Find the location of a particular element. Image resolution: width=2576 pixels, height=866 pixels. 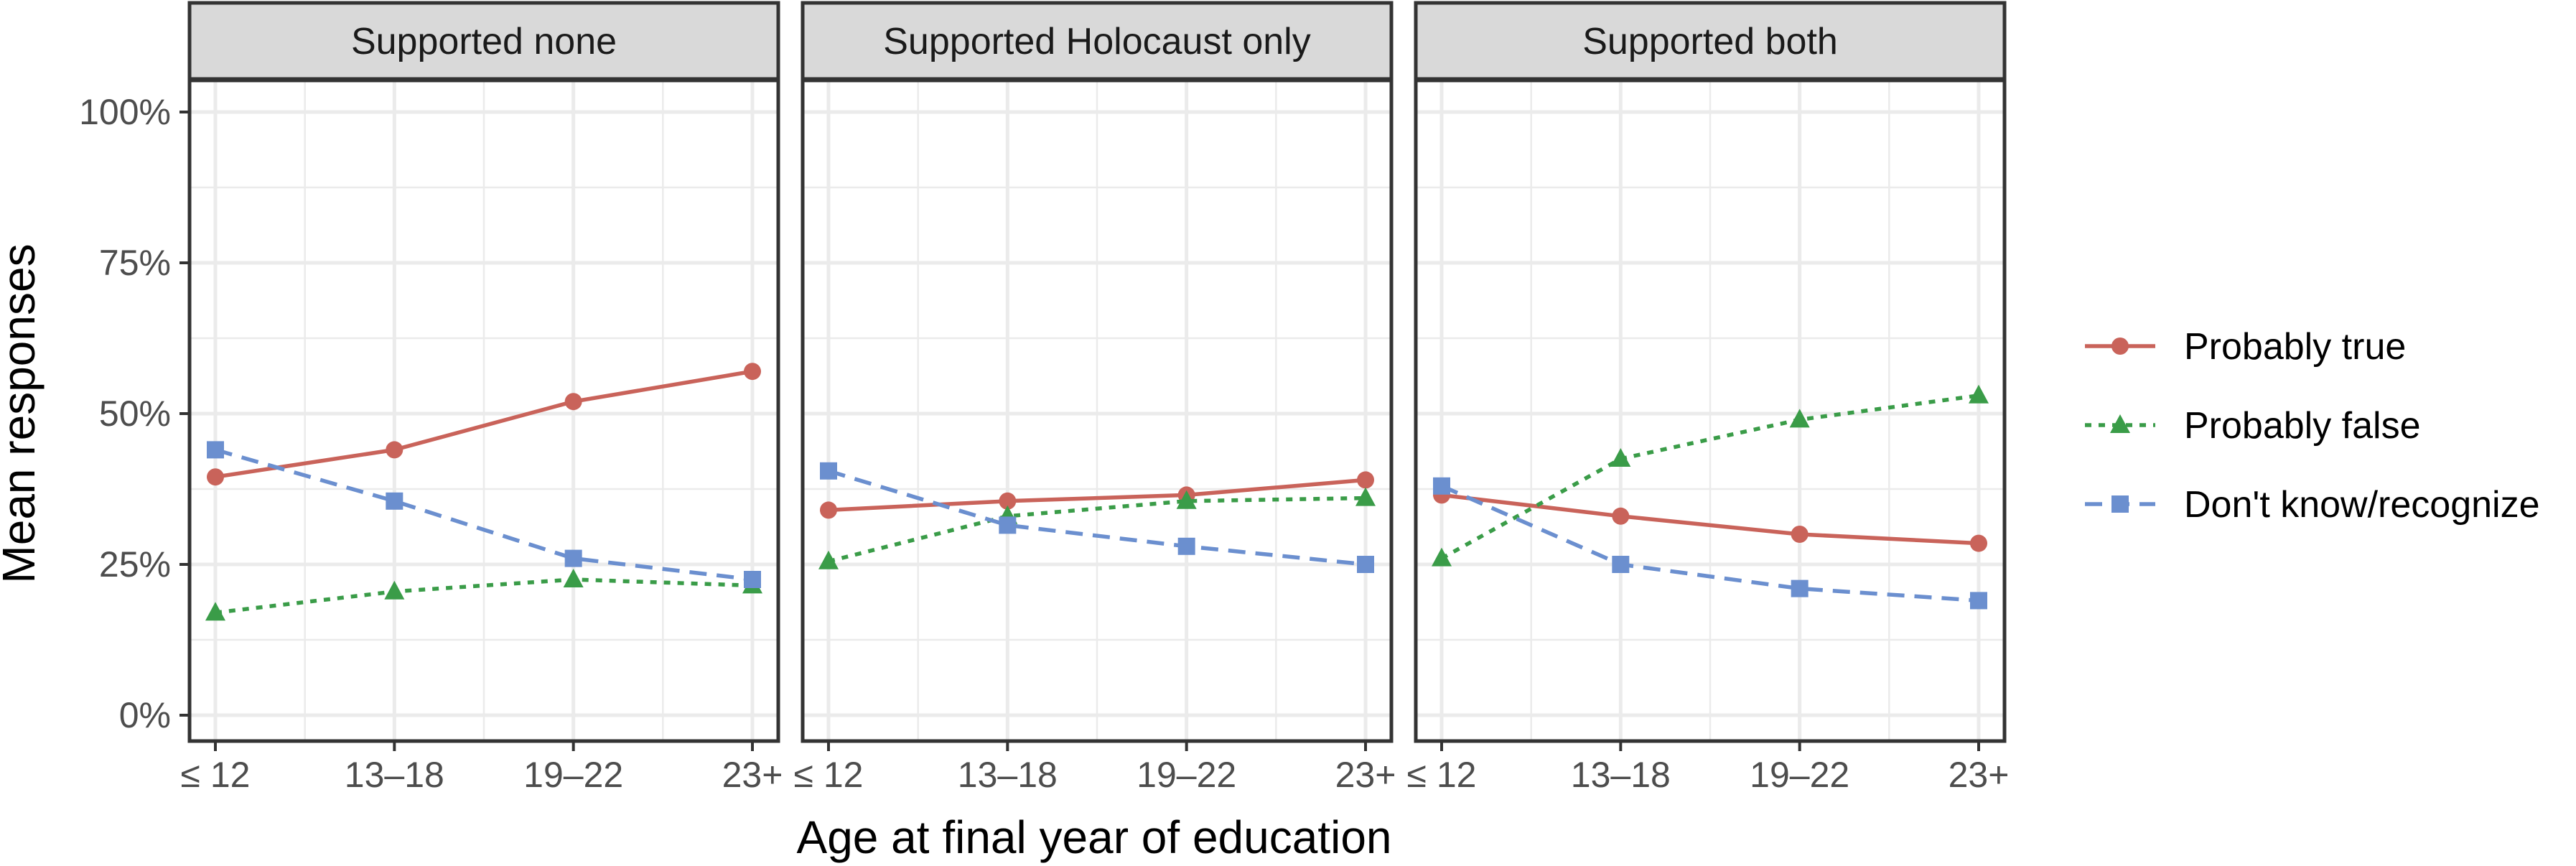

y-tick-label: 75% is located at coordinates (135, 263).